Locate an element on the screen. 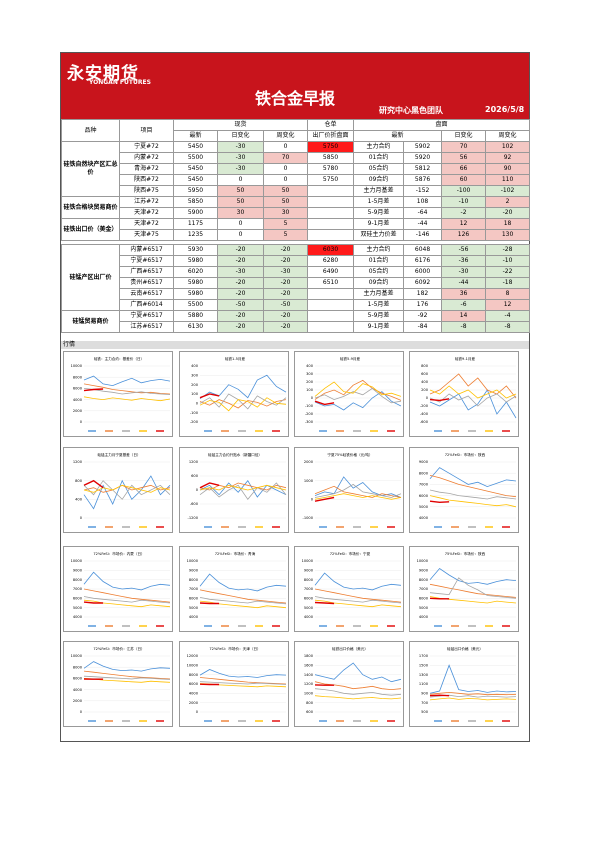 This screenshot has height=842, width=595. group-label: 硅铁自然块产区汇总价 is located at coordinates (90, 169).